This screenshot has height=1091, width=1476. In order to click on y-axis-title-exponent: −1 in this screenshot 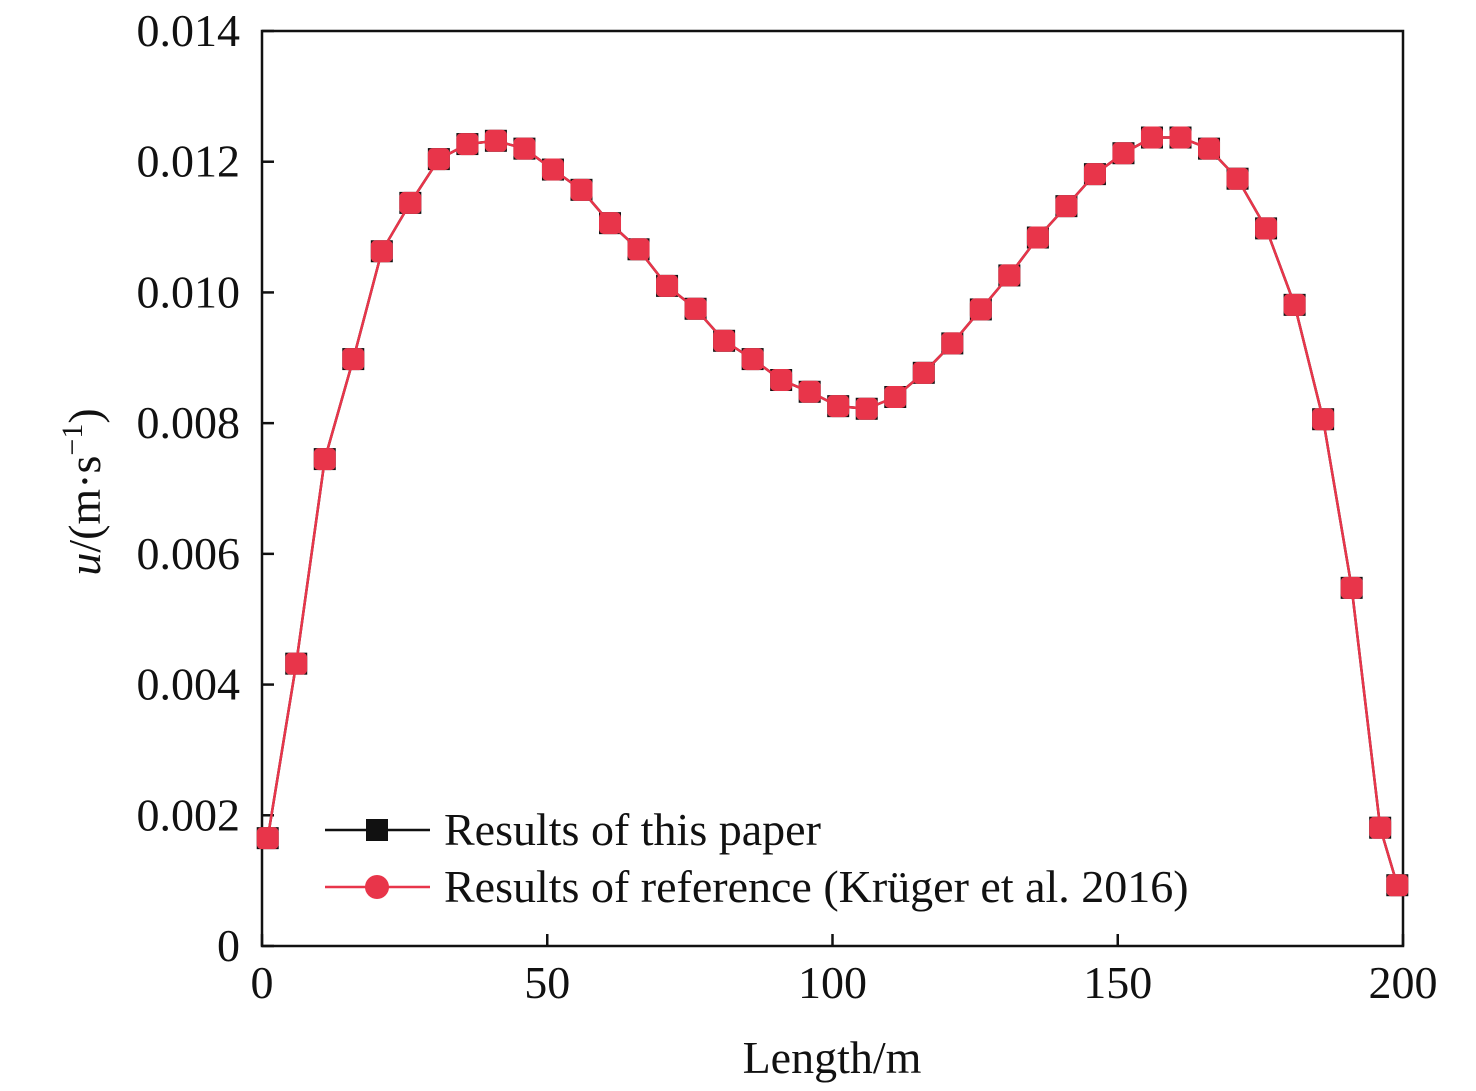, I will do `click(72, 440)`.